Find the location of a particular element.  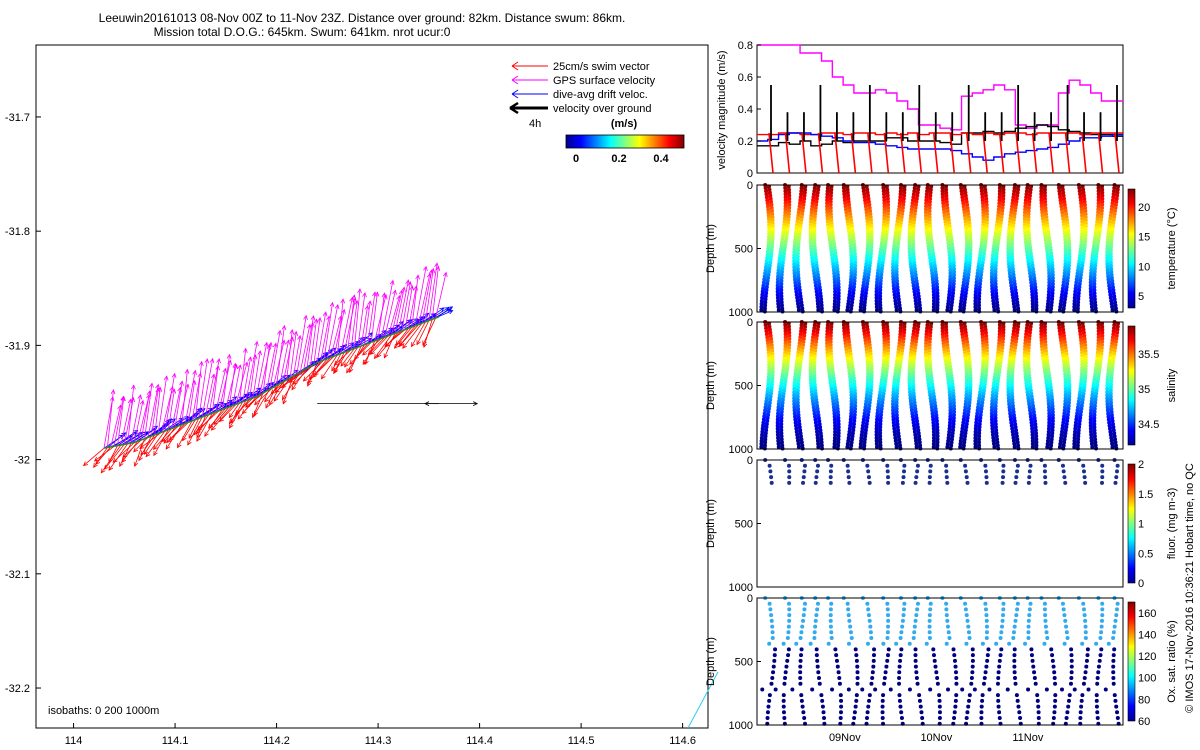

swim-vector-shaft is located at coordinates (402, 336).